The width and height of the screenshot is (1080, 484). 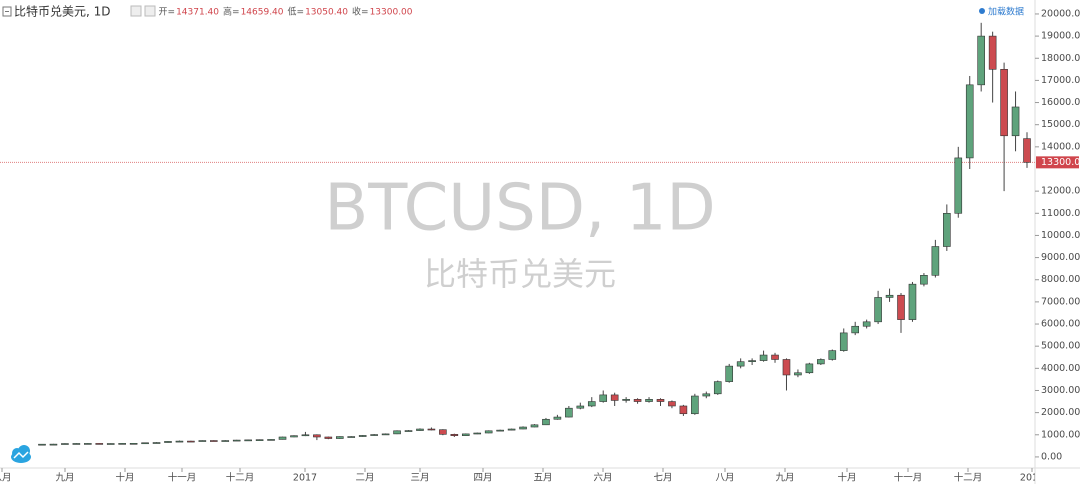 I want to click on x-tick-label: 十月, so click(x=846, y=478).